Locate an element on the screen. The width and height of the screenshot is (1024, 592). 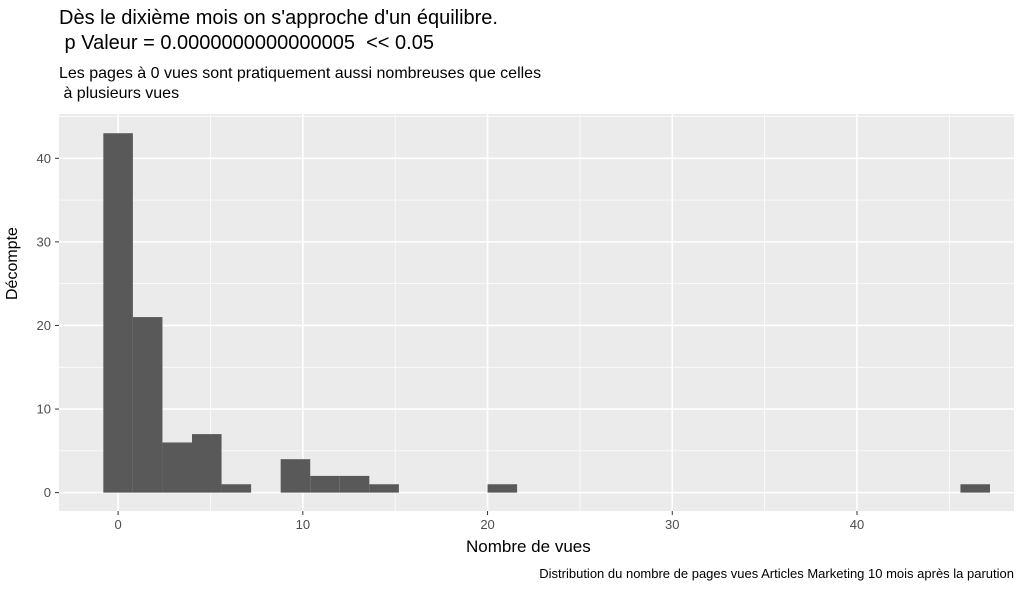
x-tick-label: 30 is located at coordinates (672, 524).